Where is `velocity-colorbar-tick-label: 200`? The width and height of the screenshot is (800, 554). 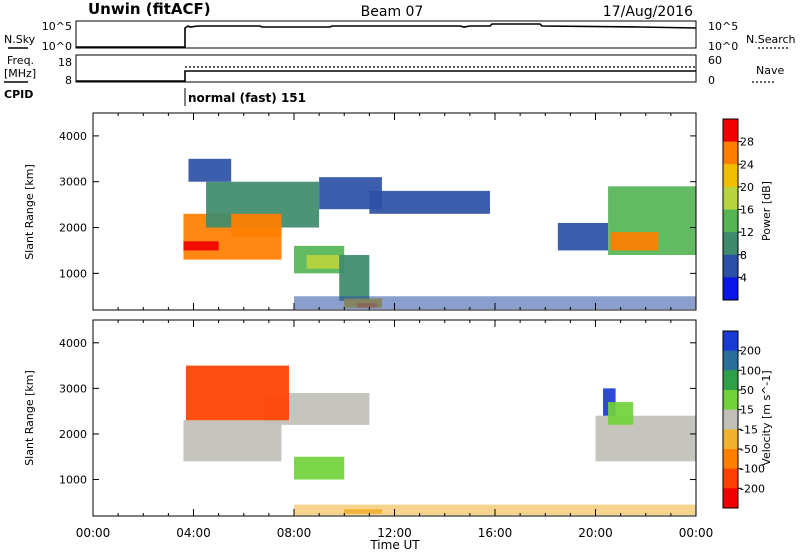
velocity-colorbar-tick-label: 200 is located at coordinates (750, 351).